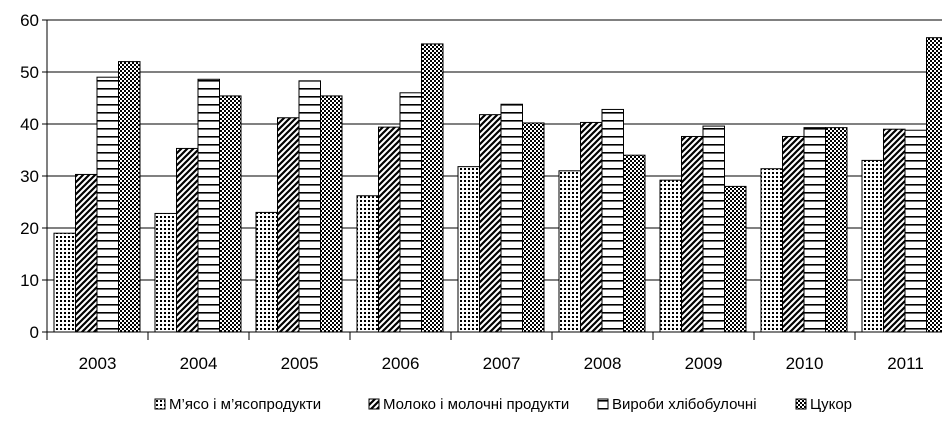 The image size is (942, 423). Describe the element at coordinates (87, 253) in the screenshot. I see `bar-2-2003` at that location.